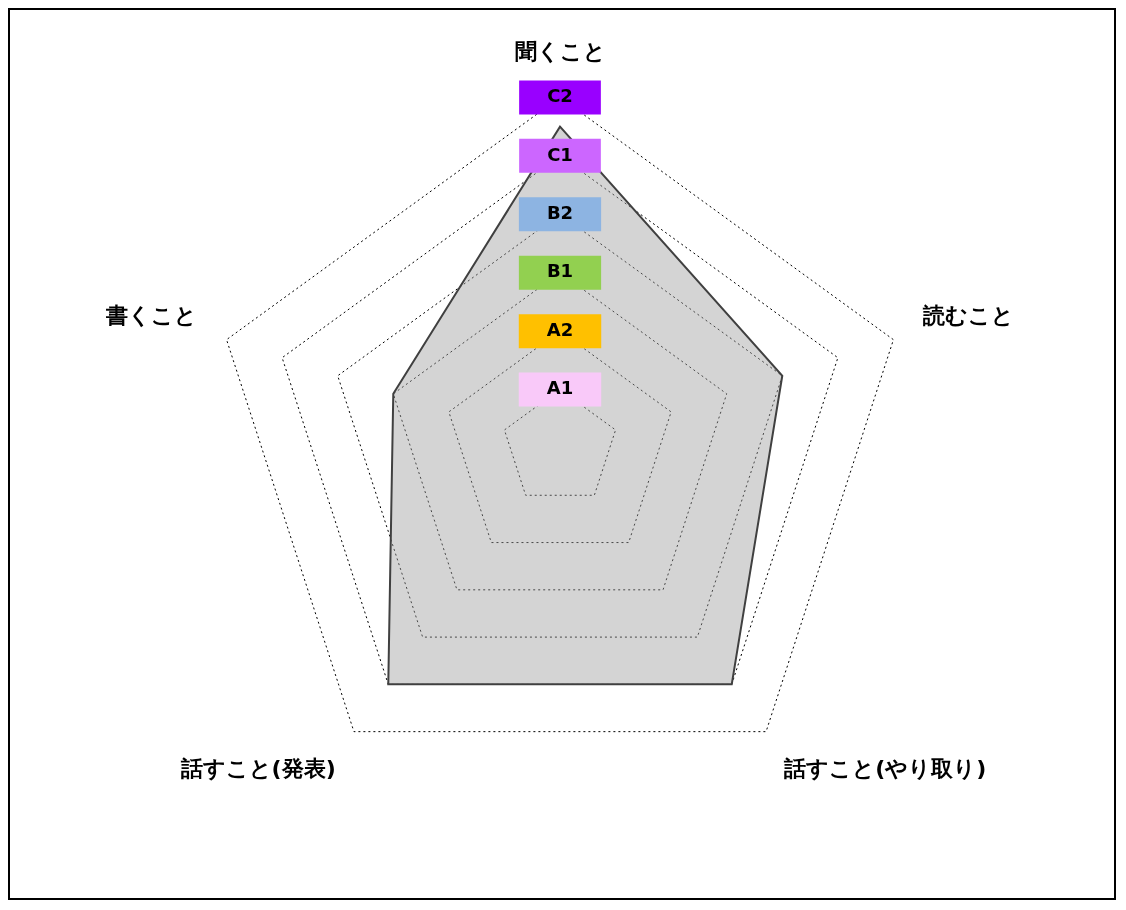  I want to click on spoke-label: 話すこと(やり取り), so click(885, 768).